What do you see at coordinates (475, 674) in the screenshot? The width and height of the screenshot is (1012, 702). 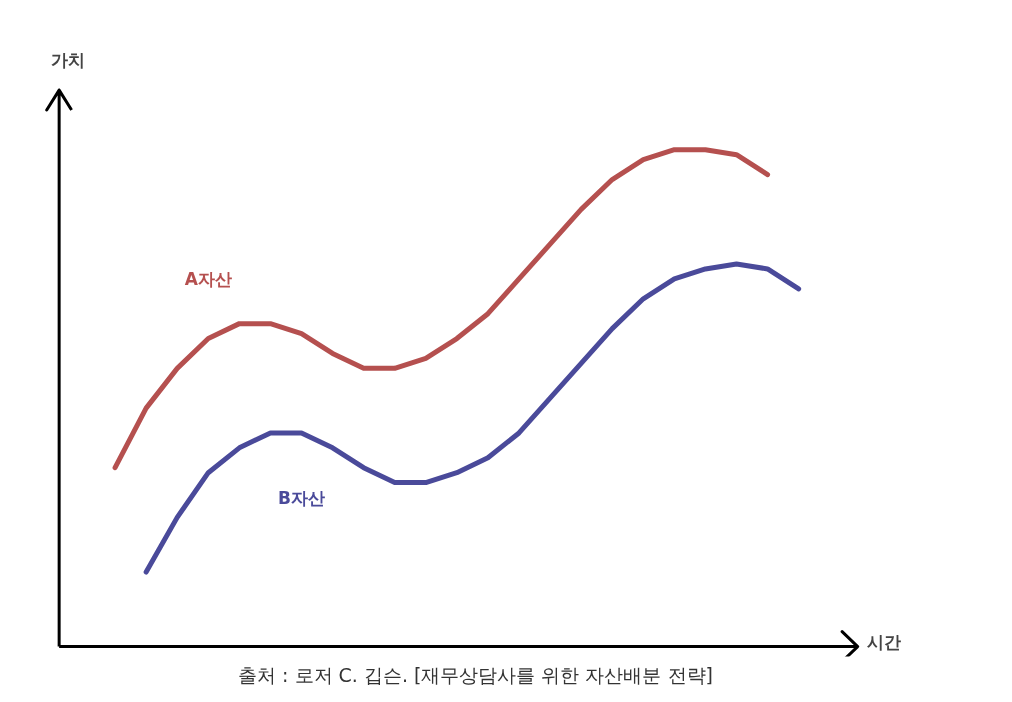 I see `source-note: 출처 : 로저 C. 깁슨. [재무상담사를 위한 자산배분 전략]` at bounding box center [475, 674].